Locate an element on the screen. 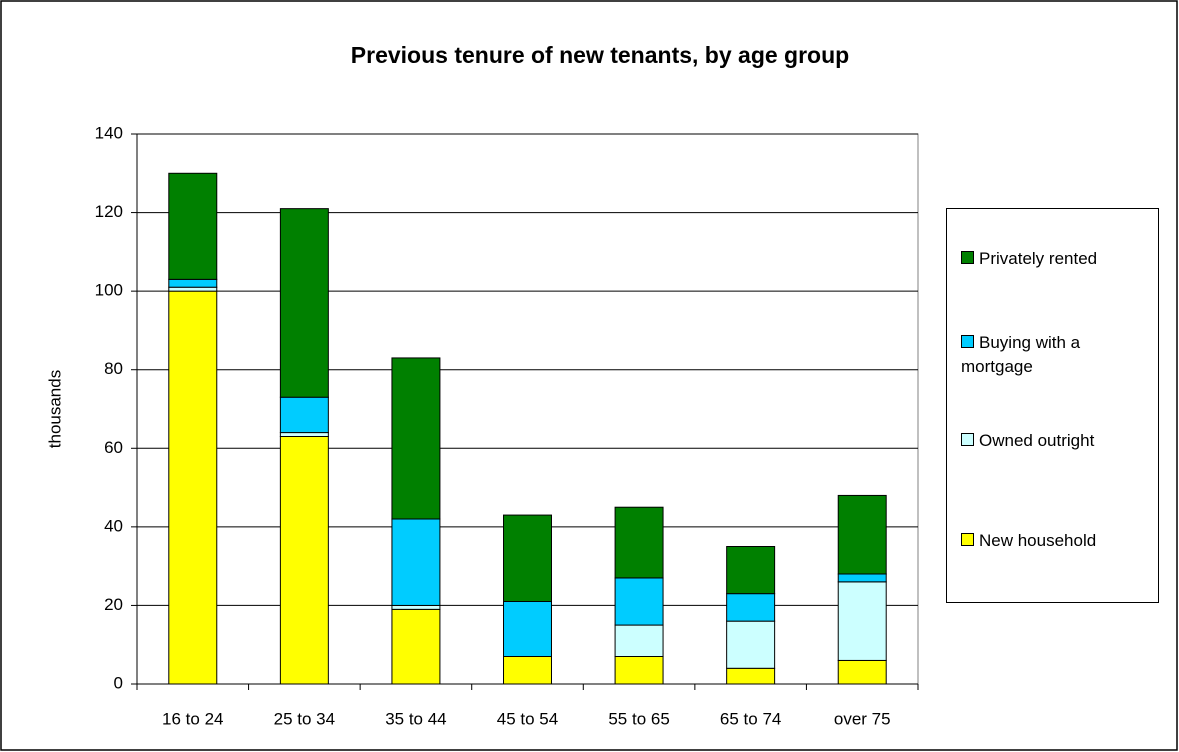  y-axis-label: thousands is located at coordinates (54, 409).